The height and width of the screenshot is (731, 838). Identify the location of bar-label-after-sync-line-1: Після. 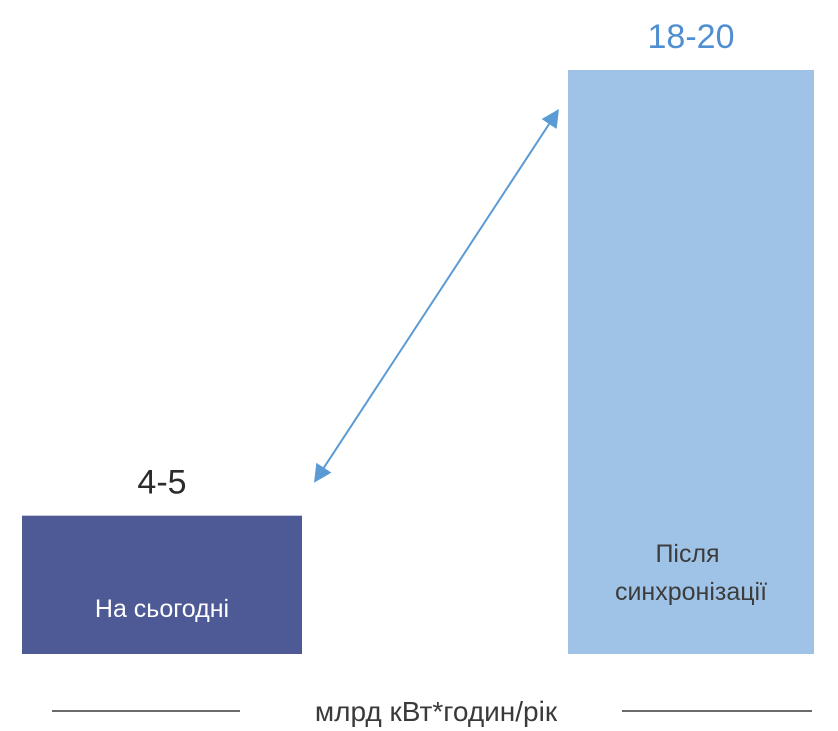
(687, 554).